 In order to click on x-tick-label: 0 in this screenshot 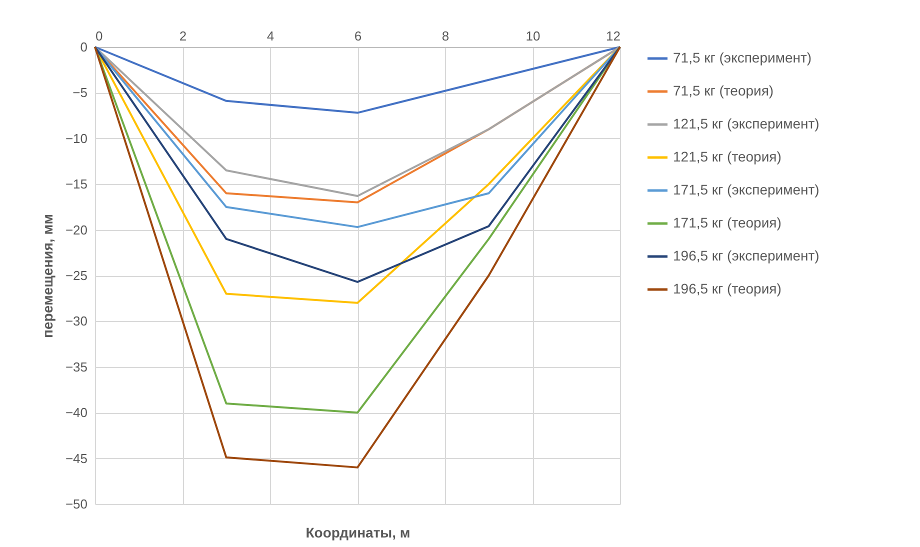, I will do `click(99, 36)`.